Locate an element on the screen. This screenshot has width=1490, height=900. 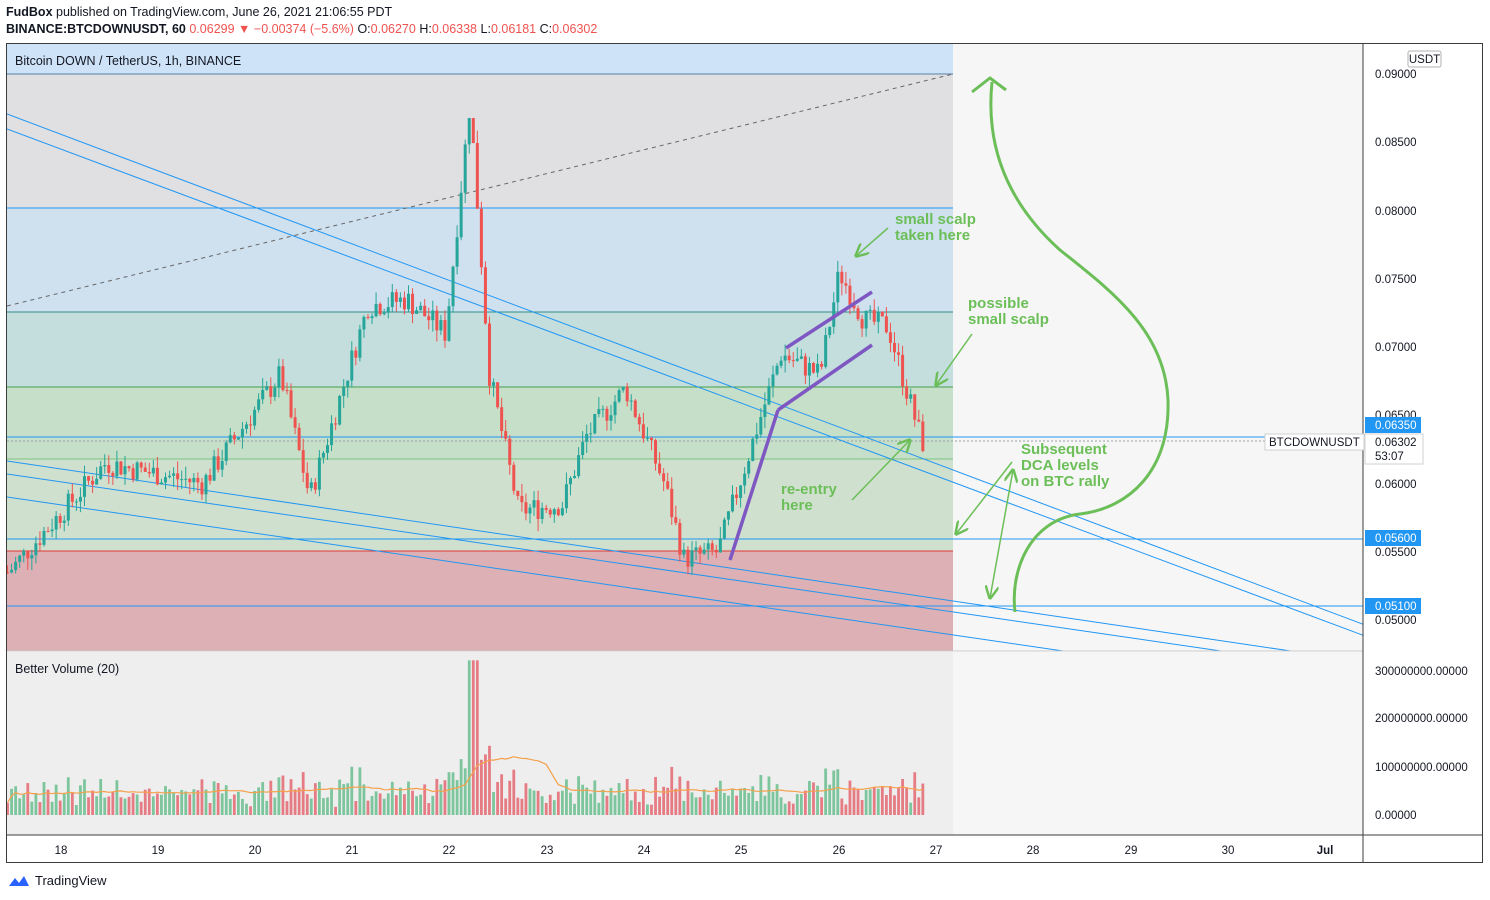
time-tick: 18 is located at coordinates (61, 851).